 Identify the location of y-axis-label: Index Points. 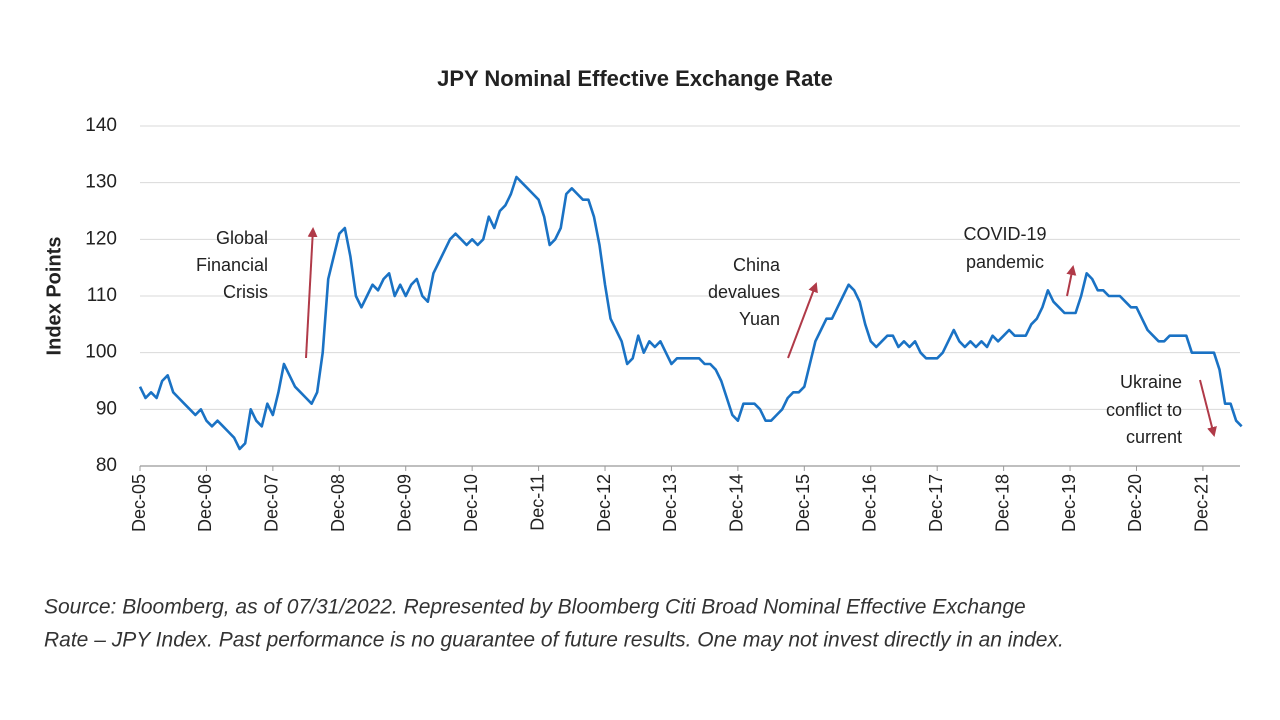
(54, 296).